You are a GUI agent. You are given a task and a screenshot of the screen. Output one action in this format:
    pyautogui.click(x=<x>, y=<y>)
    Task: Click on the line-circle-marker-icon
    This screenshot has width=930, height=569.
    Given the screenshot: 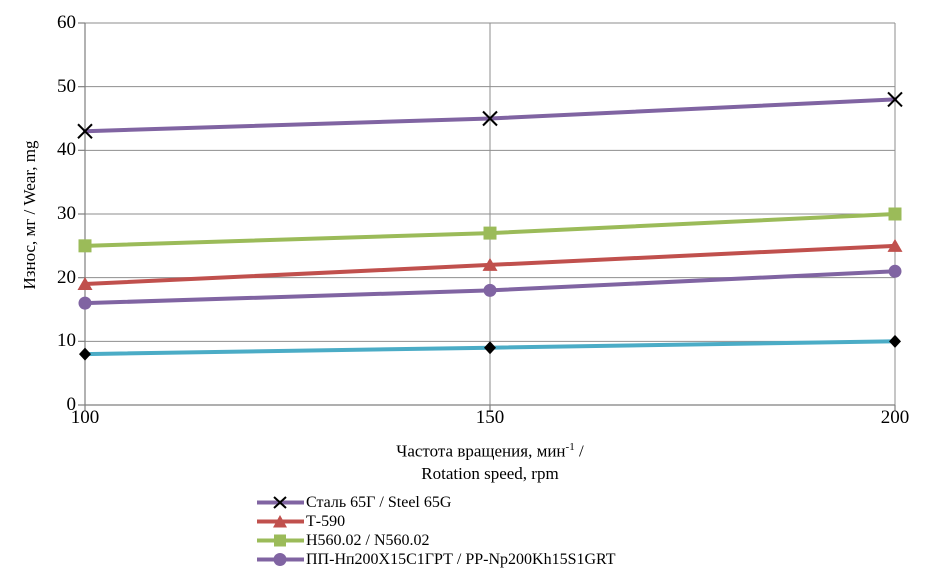 What is the action you would take?
    pyautogui.click(x=280, y=559)
    